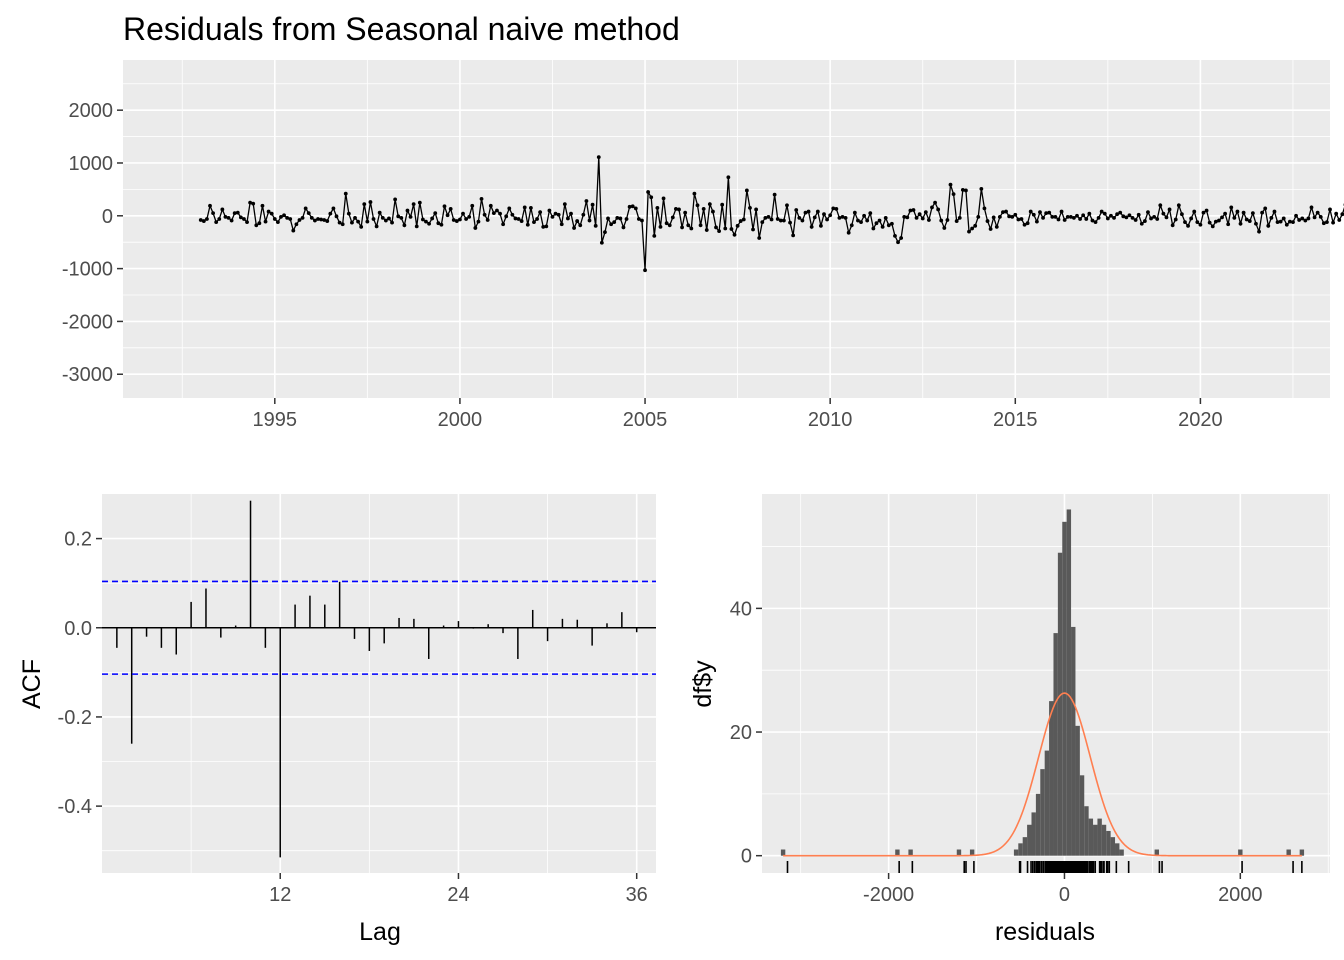  I want to click on residual-line, so click(772, 214).